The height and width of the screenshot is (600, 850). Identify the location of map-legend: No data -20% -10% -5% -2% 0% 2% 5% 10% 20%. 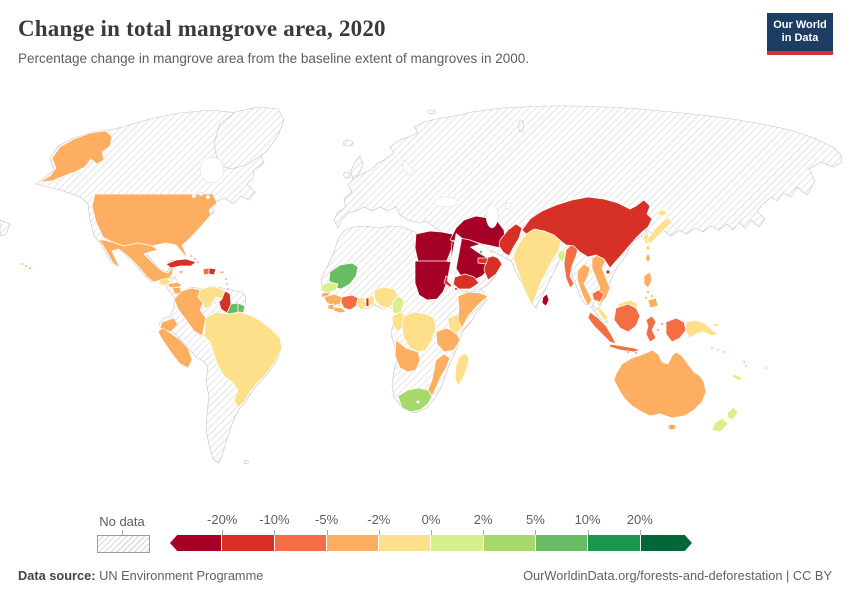
(425, 533).